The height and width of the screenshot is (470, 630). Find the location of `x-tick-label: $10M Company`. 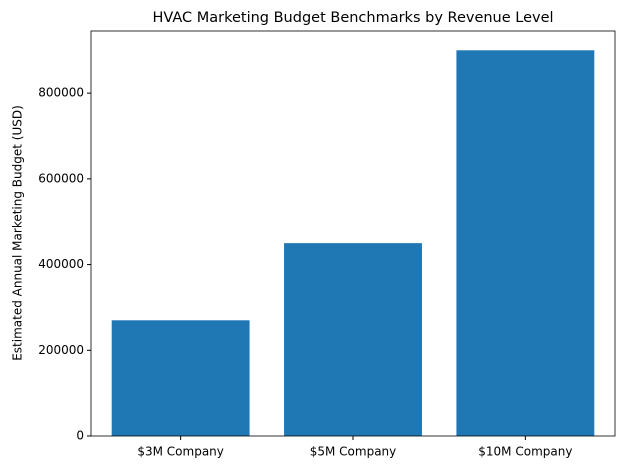

x-tick-label: $10M Company is located at coordinates (525, 452).